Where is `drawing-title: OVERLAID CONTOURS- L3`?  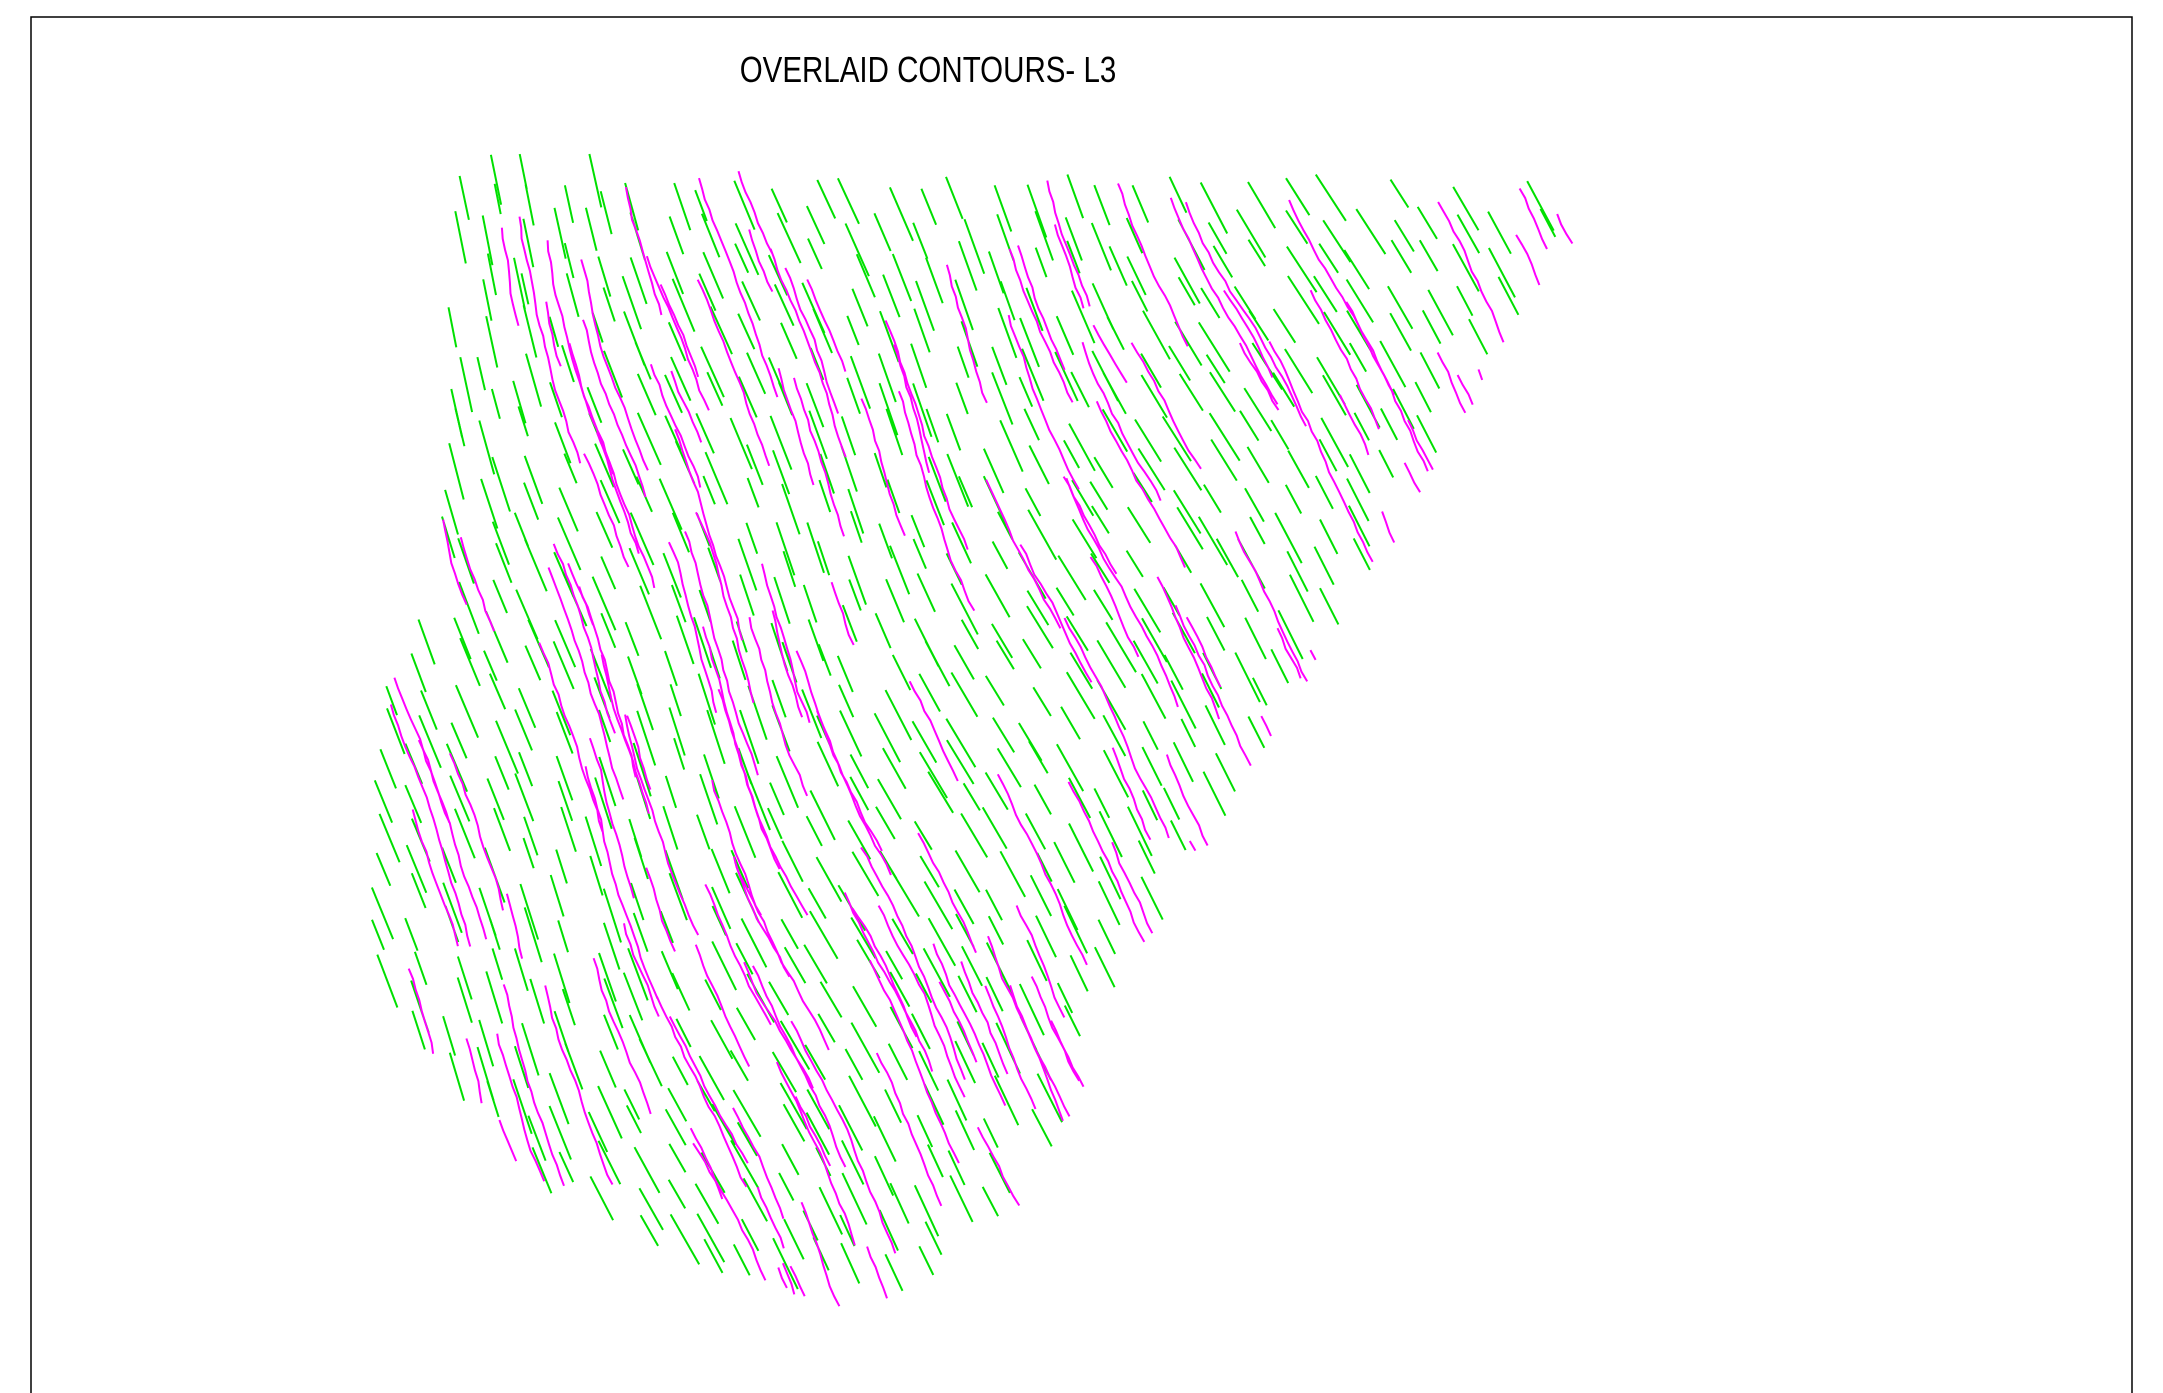 drawing-title: OVERLAID CONTOURS- L3 is located at coordinates (928, 69).